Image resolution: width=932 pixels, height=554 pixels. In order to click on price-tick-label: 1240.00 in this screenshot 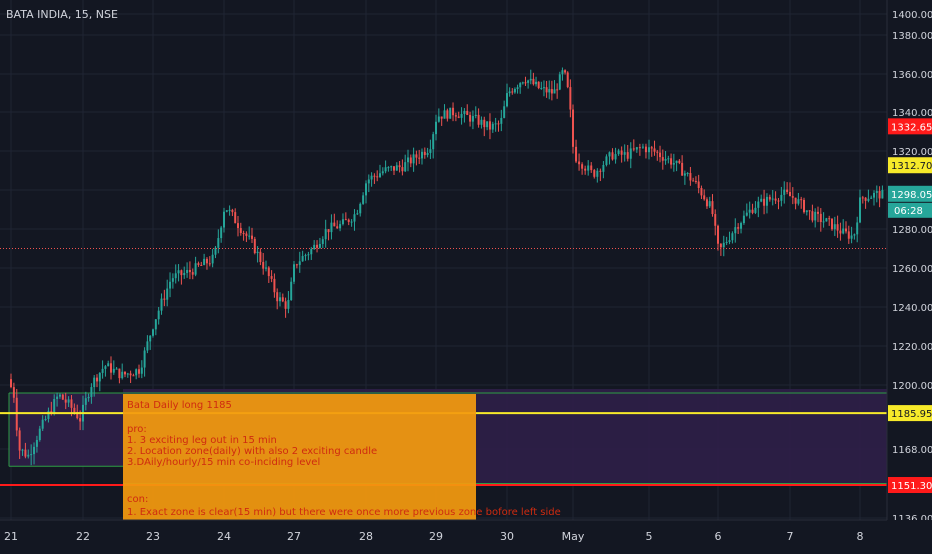, I will do `click(912, 308)`.